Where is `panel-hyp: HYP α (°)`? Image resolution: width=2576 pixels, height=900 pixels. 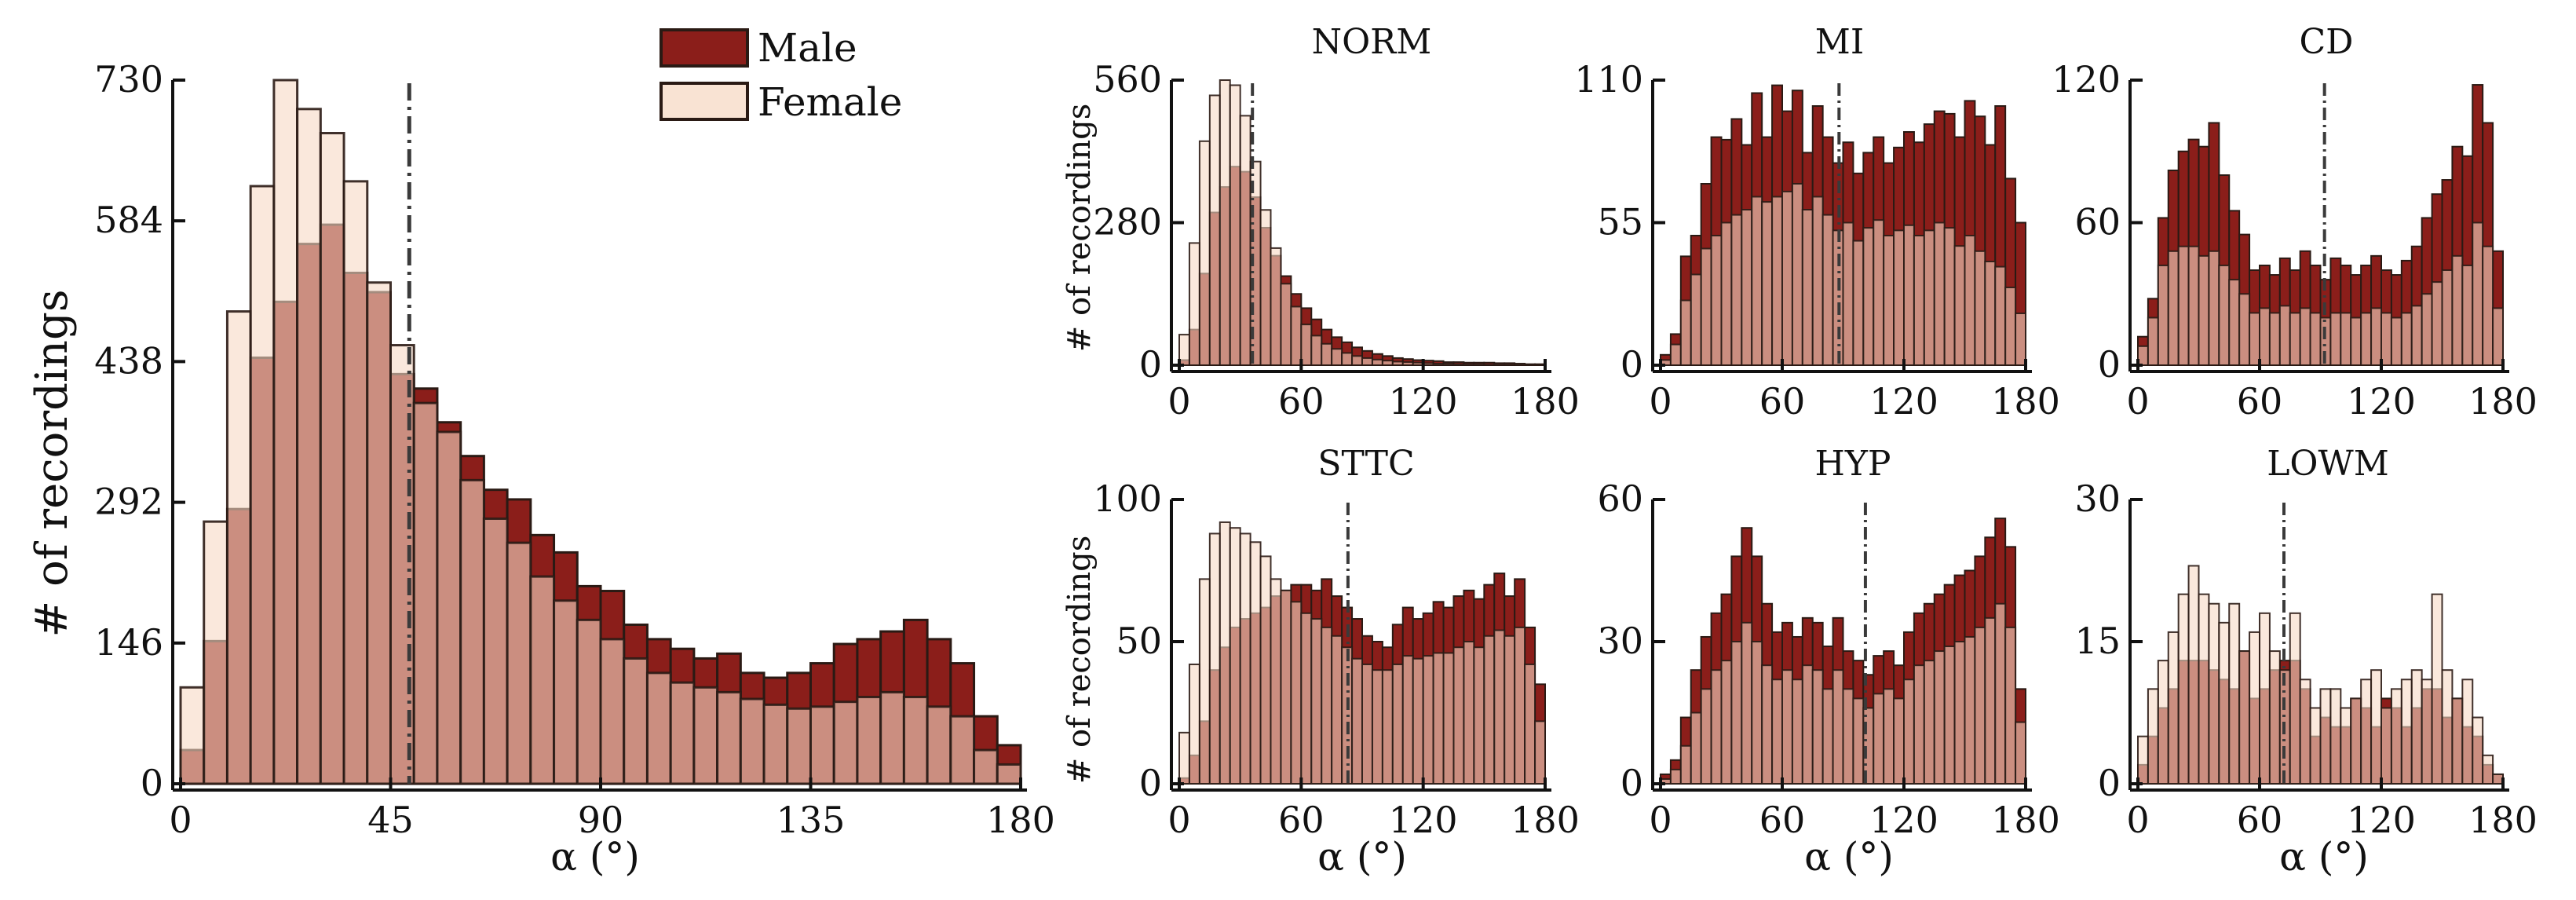 panel-hyp: HYP α (°) is located at coordinates (1849, 662).